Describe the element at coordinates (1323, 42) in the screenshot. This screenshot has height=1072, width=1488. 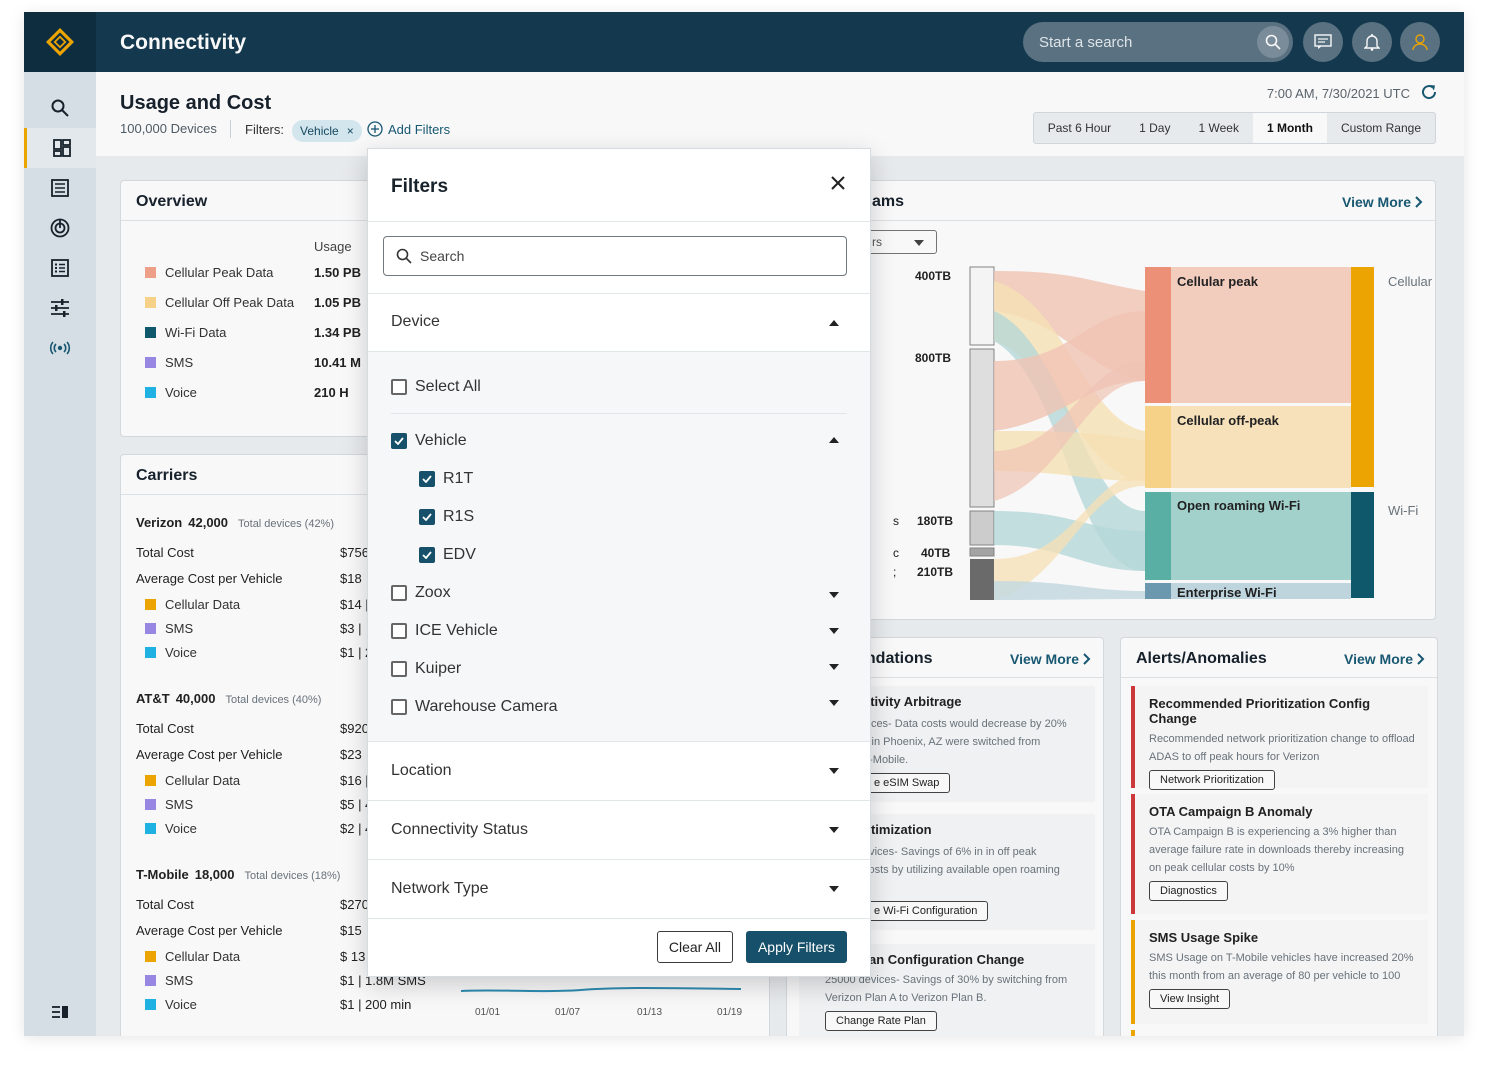
I see `messages-button` at that location.